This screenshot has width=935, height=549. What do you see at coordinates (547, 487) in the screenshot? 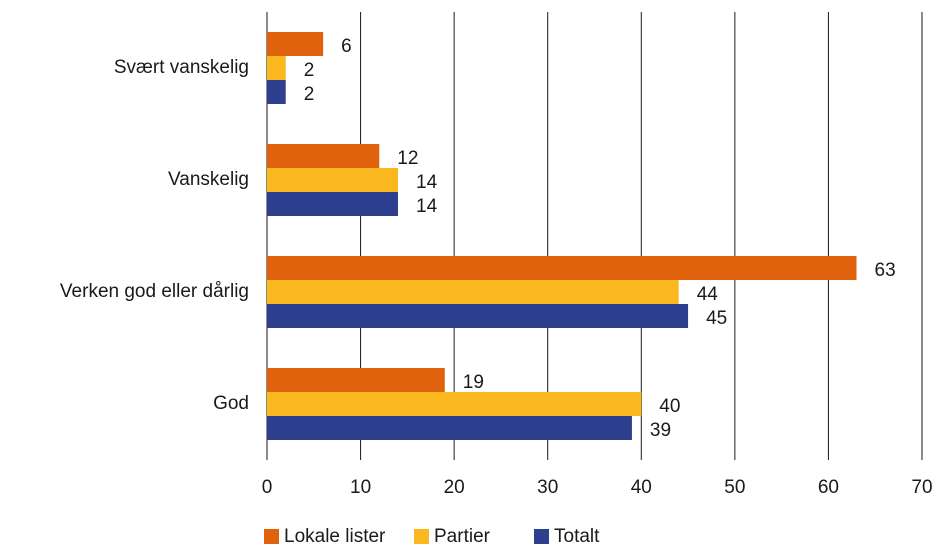
I see `x-tick-label: 30` at bounding box center [547, 487].